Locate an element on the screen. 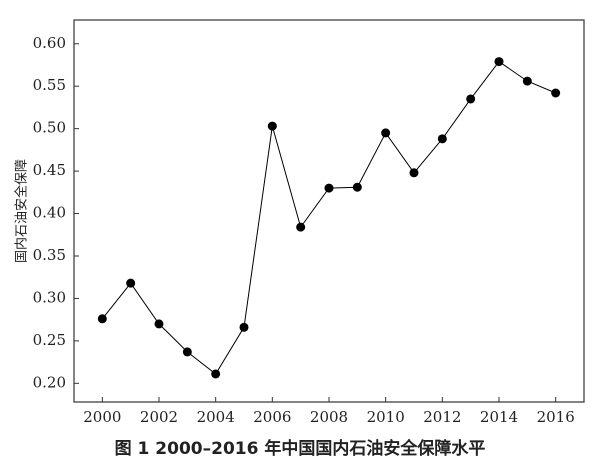  x-tick-label: 2012 is located at coordinates (442, 417).